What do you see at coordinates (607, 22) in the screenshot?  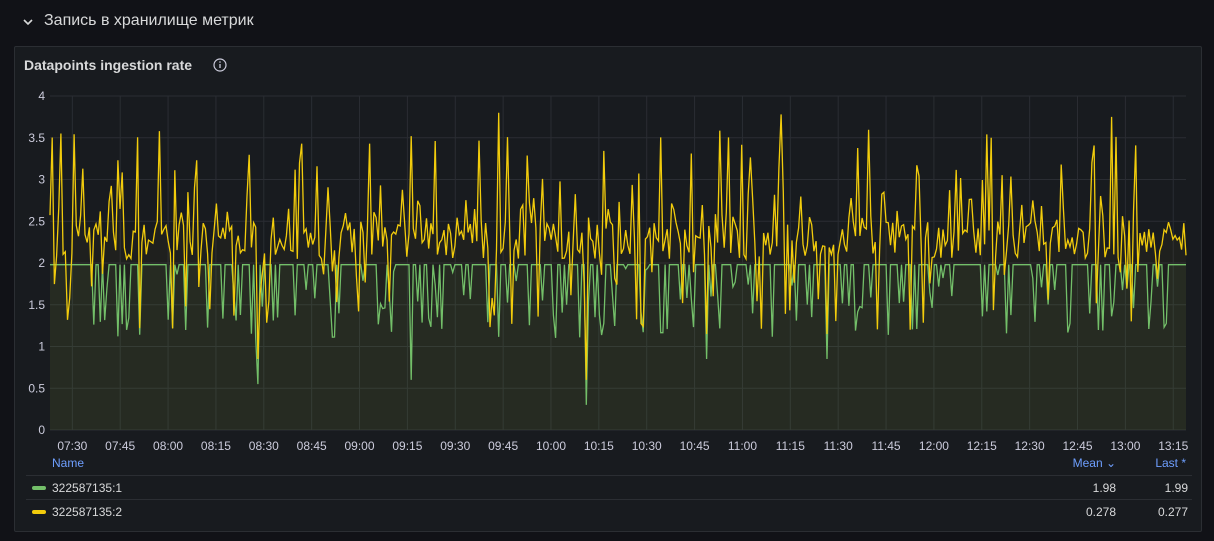 I see `row-header: Запись в хранилище метрик` at bounding box center [607, 22].